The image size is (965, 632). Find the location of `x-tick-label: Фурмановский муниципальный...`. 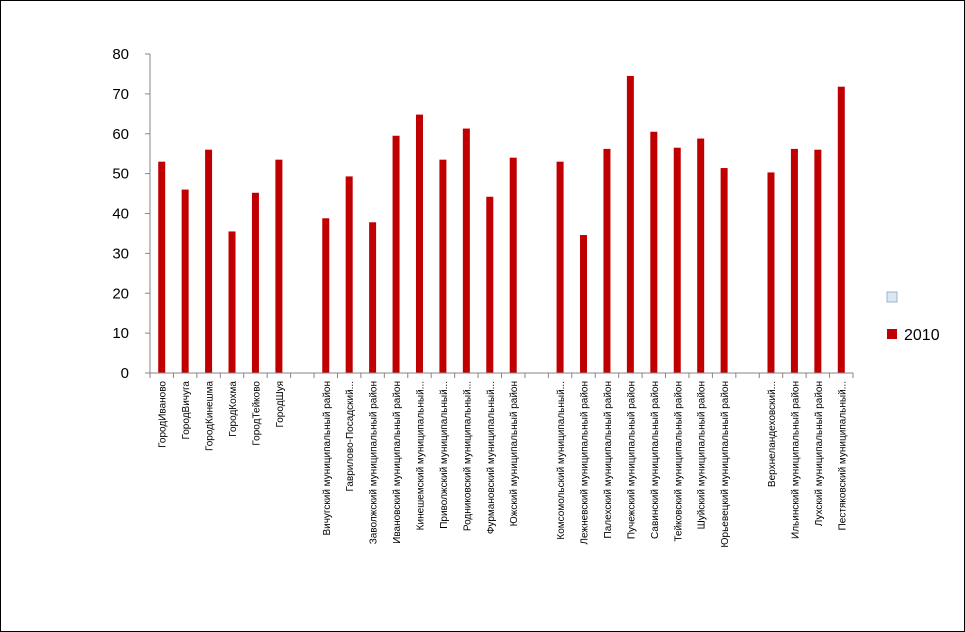

x-tick-label: Фурмановский муниципальный... is located at coordinates (491, 457).